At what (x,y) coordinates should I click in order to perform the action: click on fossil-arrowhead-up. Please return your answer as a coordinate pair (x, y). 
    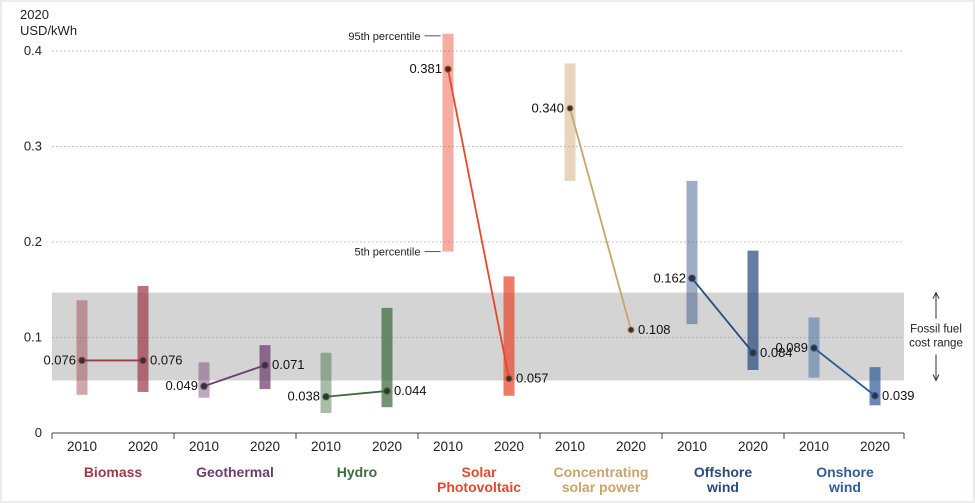
    Looking at the image, I should click on (936, 295).